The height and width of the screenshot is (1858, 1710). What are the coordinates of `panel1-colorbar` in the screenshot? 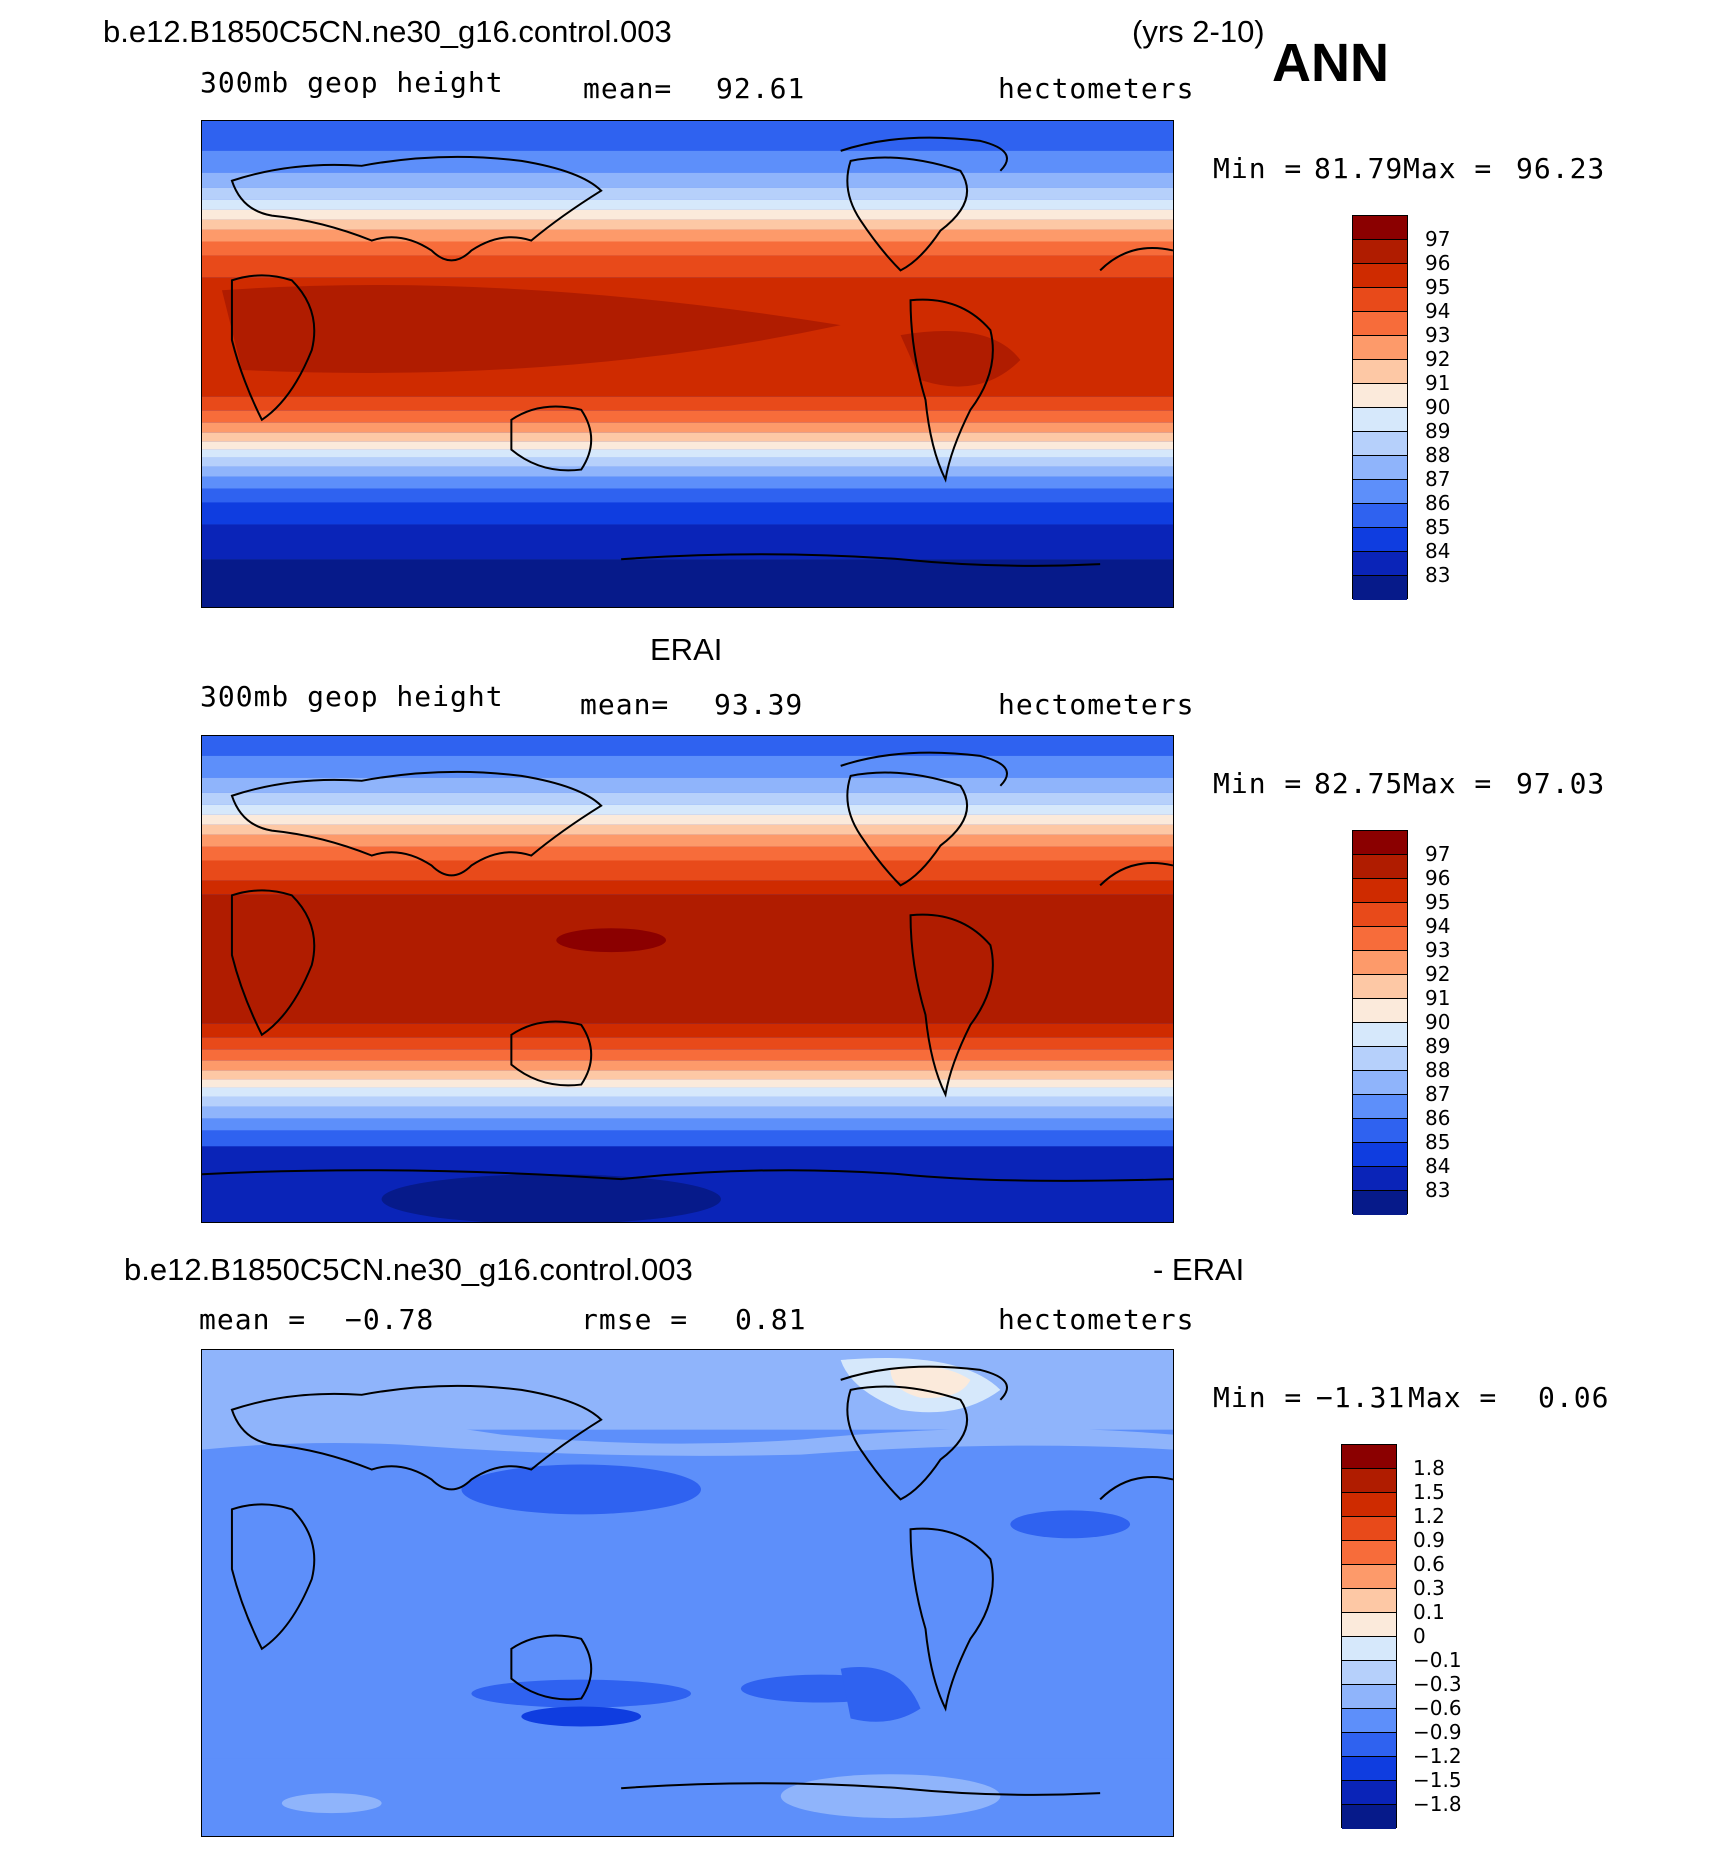 It's located at (1380, 407).